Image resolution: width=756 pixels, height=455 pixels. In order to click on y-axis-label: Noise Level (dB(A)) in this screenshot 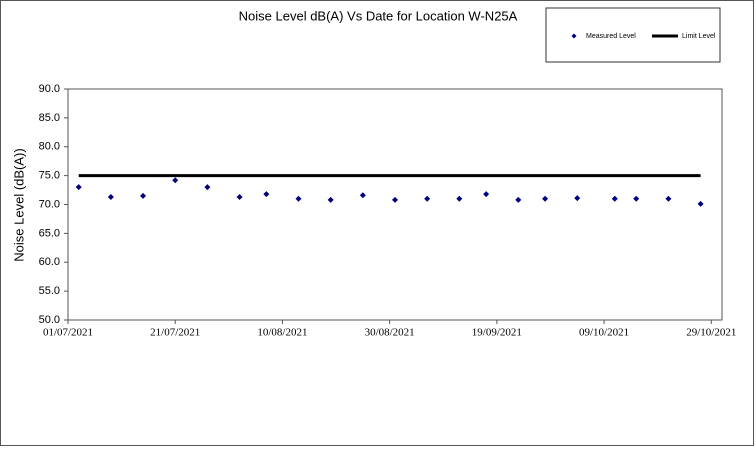, I will do `click(18, 204)`.